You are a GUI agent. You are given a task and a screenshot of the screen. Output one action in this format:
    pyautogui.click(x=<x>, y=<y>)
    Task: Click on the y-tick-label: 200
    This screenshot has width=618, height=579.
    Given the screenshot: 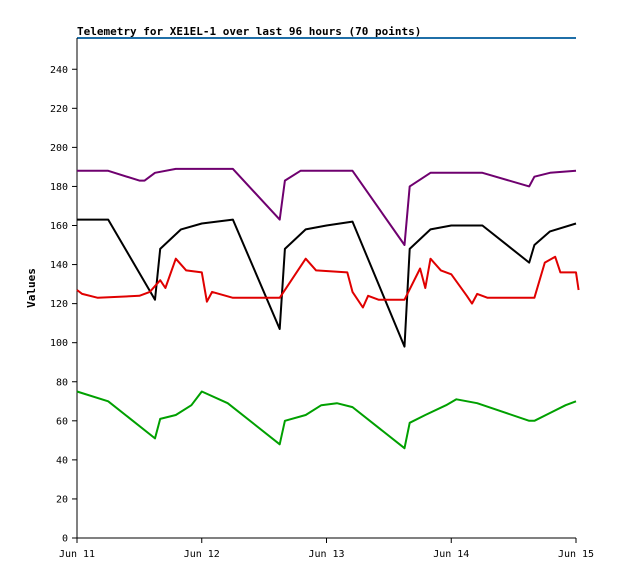 What is the action you would take?
    pyautogui.click(x=59, y=148)
    